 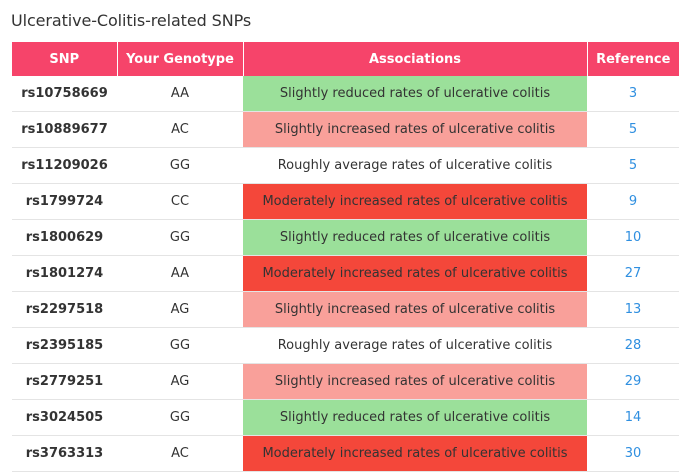 What do you see at coordinates (64, 453) in the screenshot?
I see `snp-cell: rs3763313` at bounding box center [64, 453].